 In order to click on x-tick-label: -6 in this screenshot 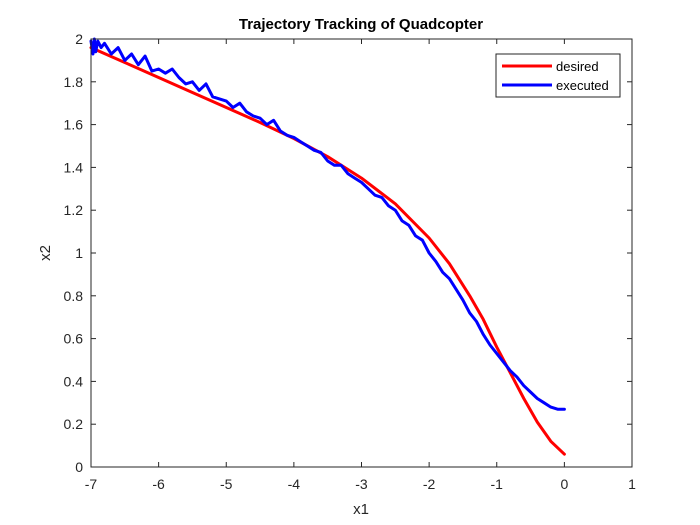, I will do `click(158, 484)`.